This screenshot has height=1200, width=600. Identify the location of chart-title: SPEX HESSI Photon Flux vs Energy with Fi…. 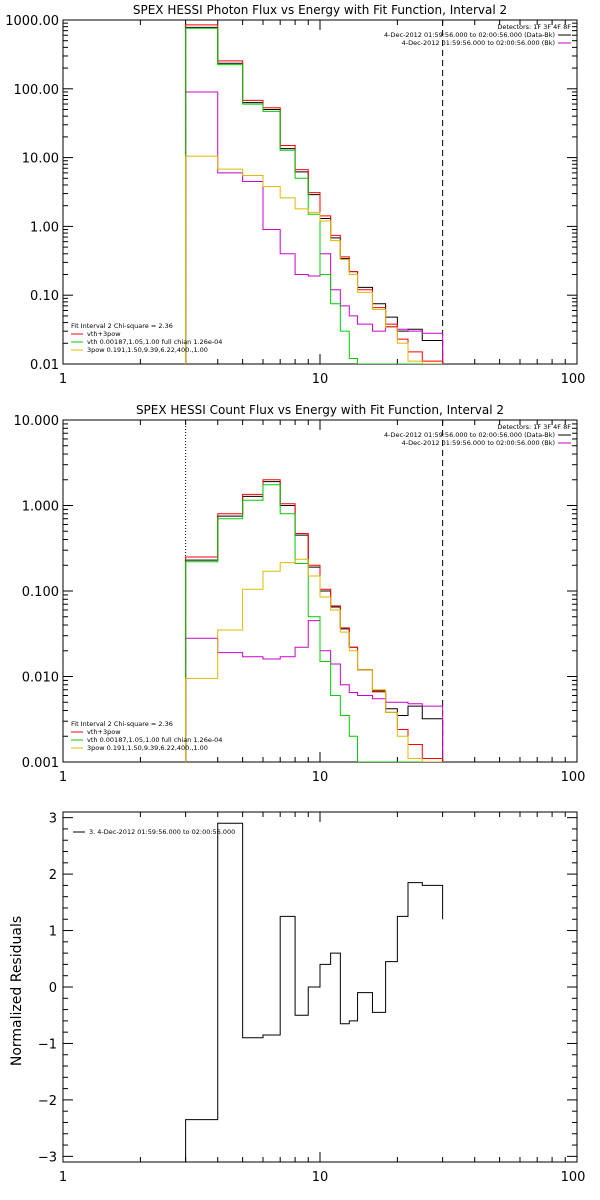
(320, 10).